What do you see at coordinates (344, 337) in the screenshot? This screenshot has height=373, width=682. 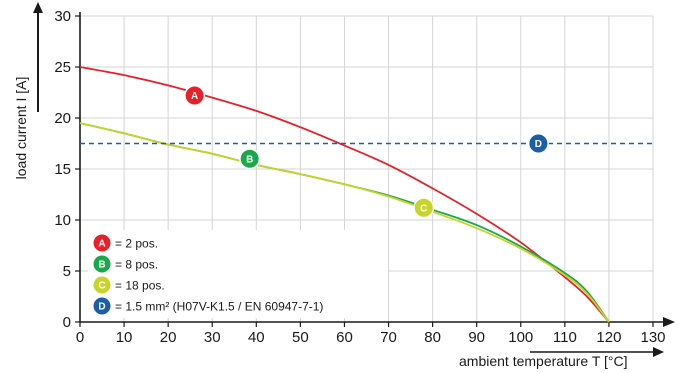 I see `x-tick-label: 60` at bounding box center [344, 337].